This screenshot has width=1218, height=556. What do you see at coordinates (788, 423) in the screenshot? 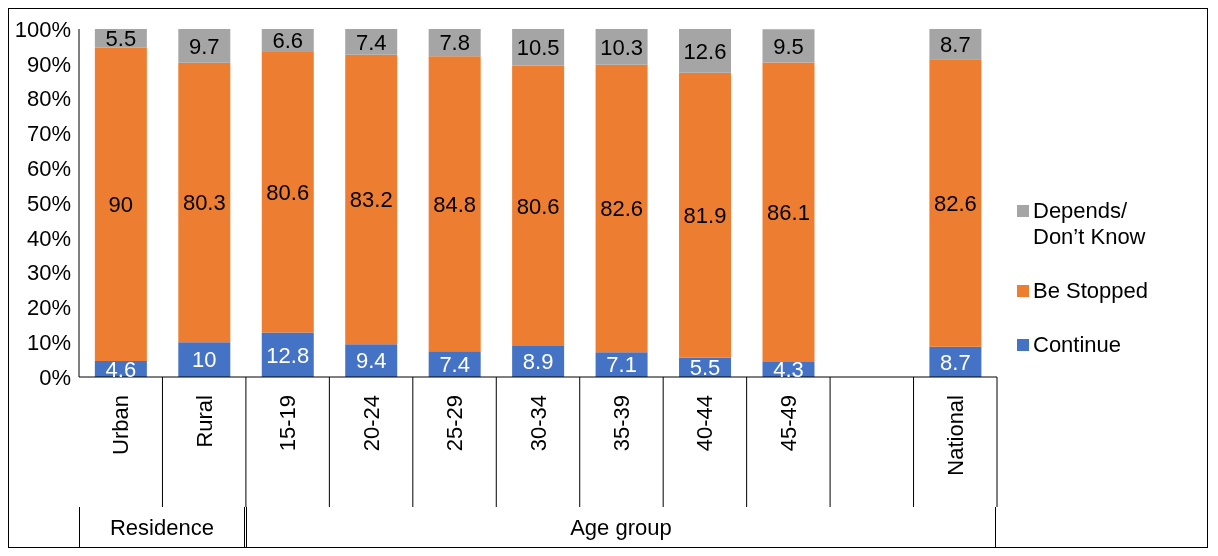
I see `x-tick-label: 45-49` at bounding box center [788, 423].